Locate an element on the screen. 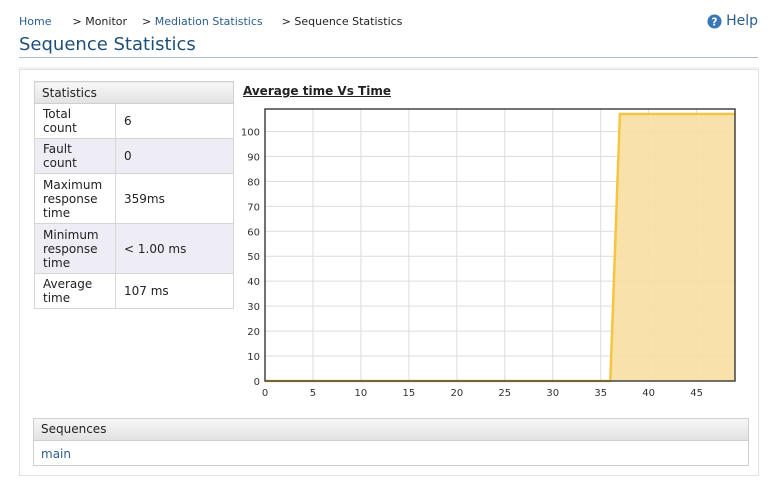  x-tick-label: 45 is located at coordinates (696, 393).